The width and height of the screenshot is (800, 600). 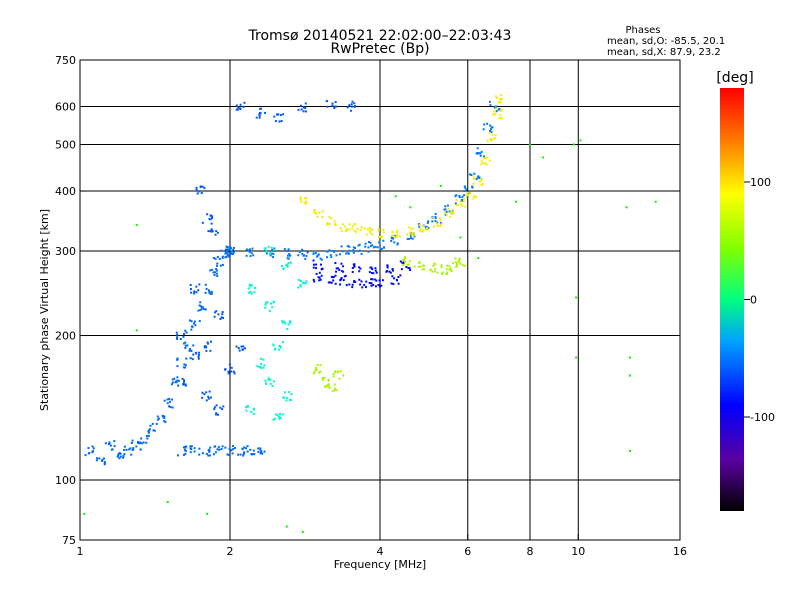 What do you see at coordinates (732, 299) in the screenshot?
I see `colorbar` at bounding box center [732, 299].